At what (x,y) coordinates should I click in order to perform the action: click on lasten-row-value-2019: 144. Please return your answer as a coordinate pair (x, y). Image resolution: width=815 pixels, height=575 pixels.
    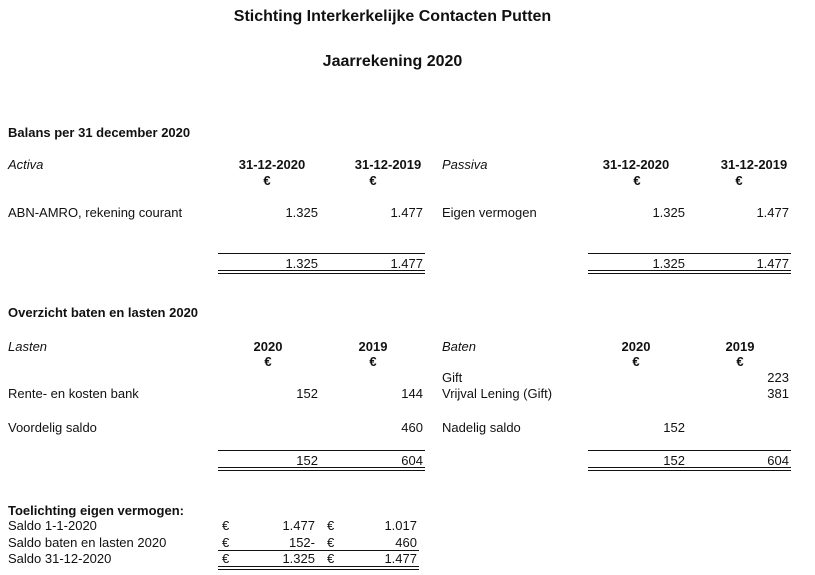
    Looking at the image, I should click on (412, 393).